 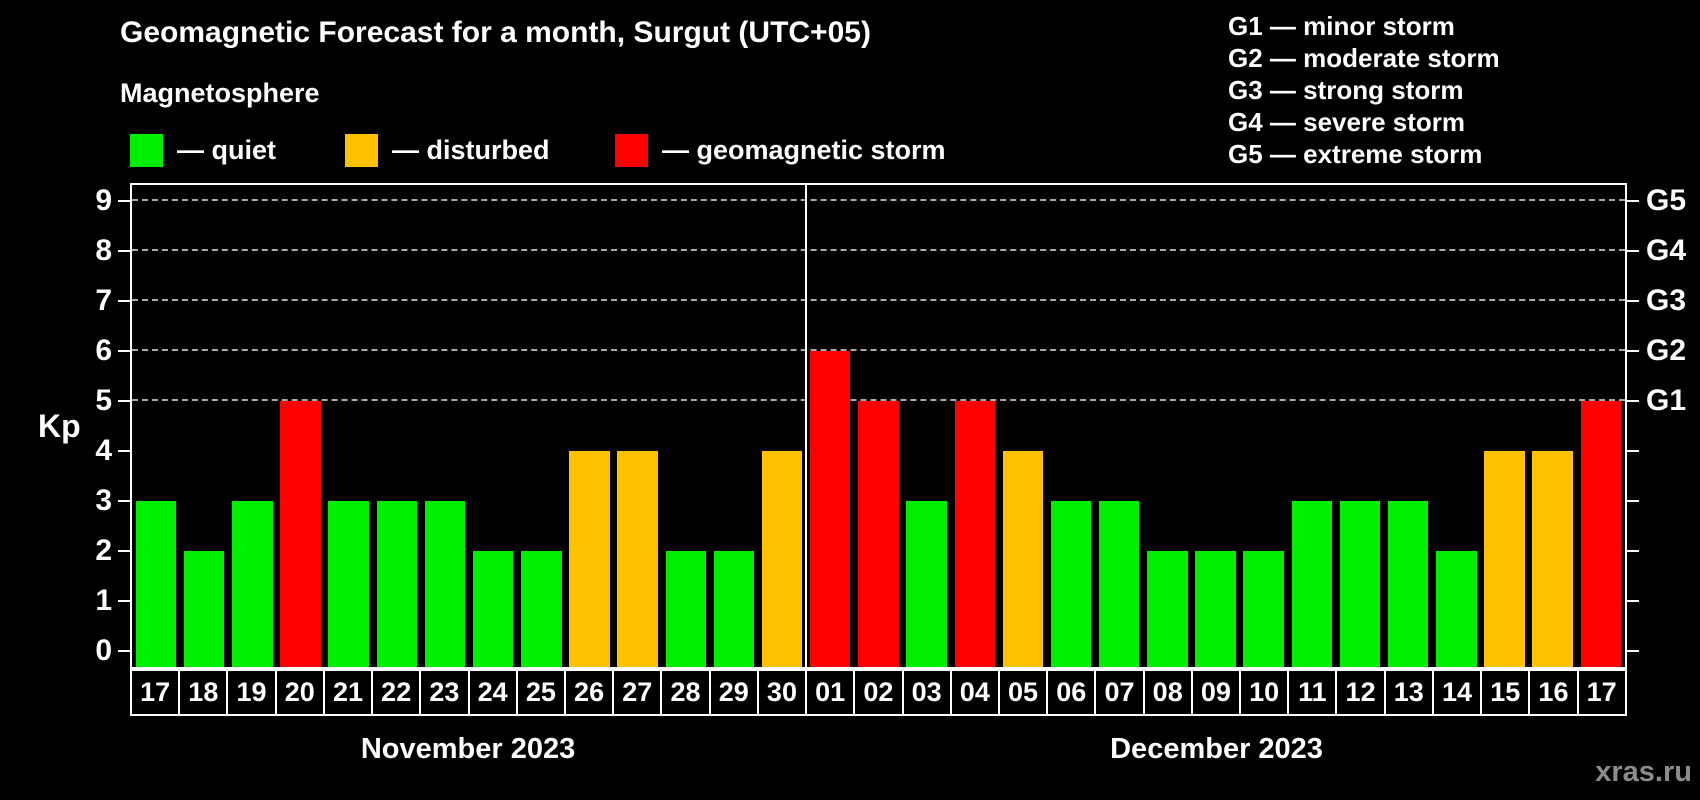 I want to click on legend-item-disturbed: — disturbed, so click(x=447, y=150).